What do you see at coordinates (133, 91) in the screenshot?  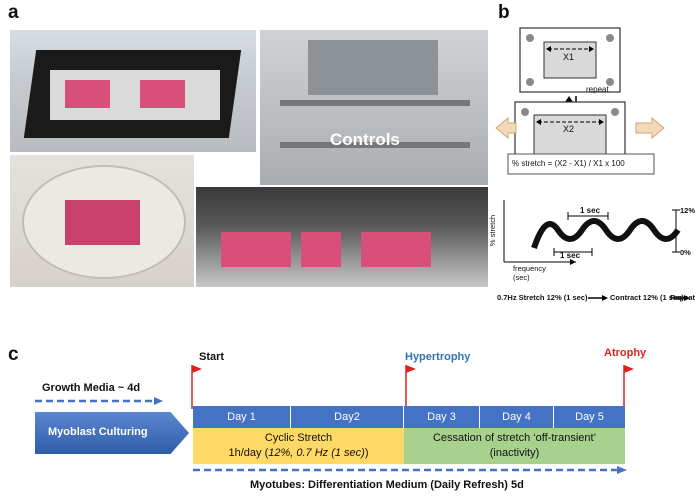 I see `photo-stretch-device` at bounding box center [133, 91].